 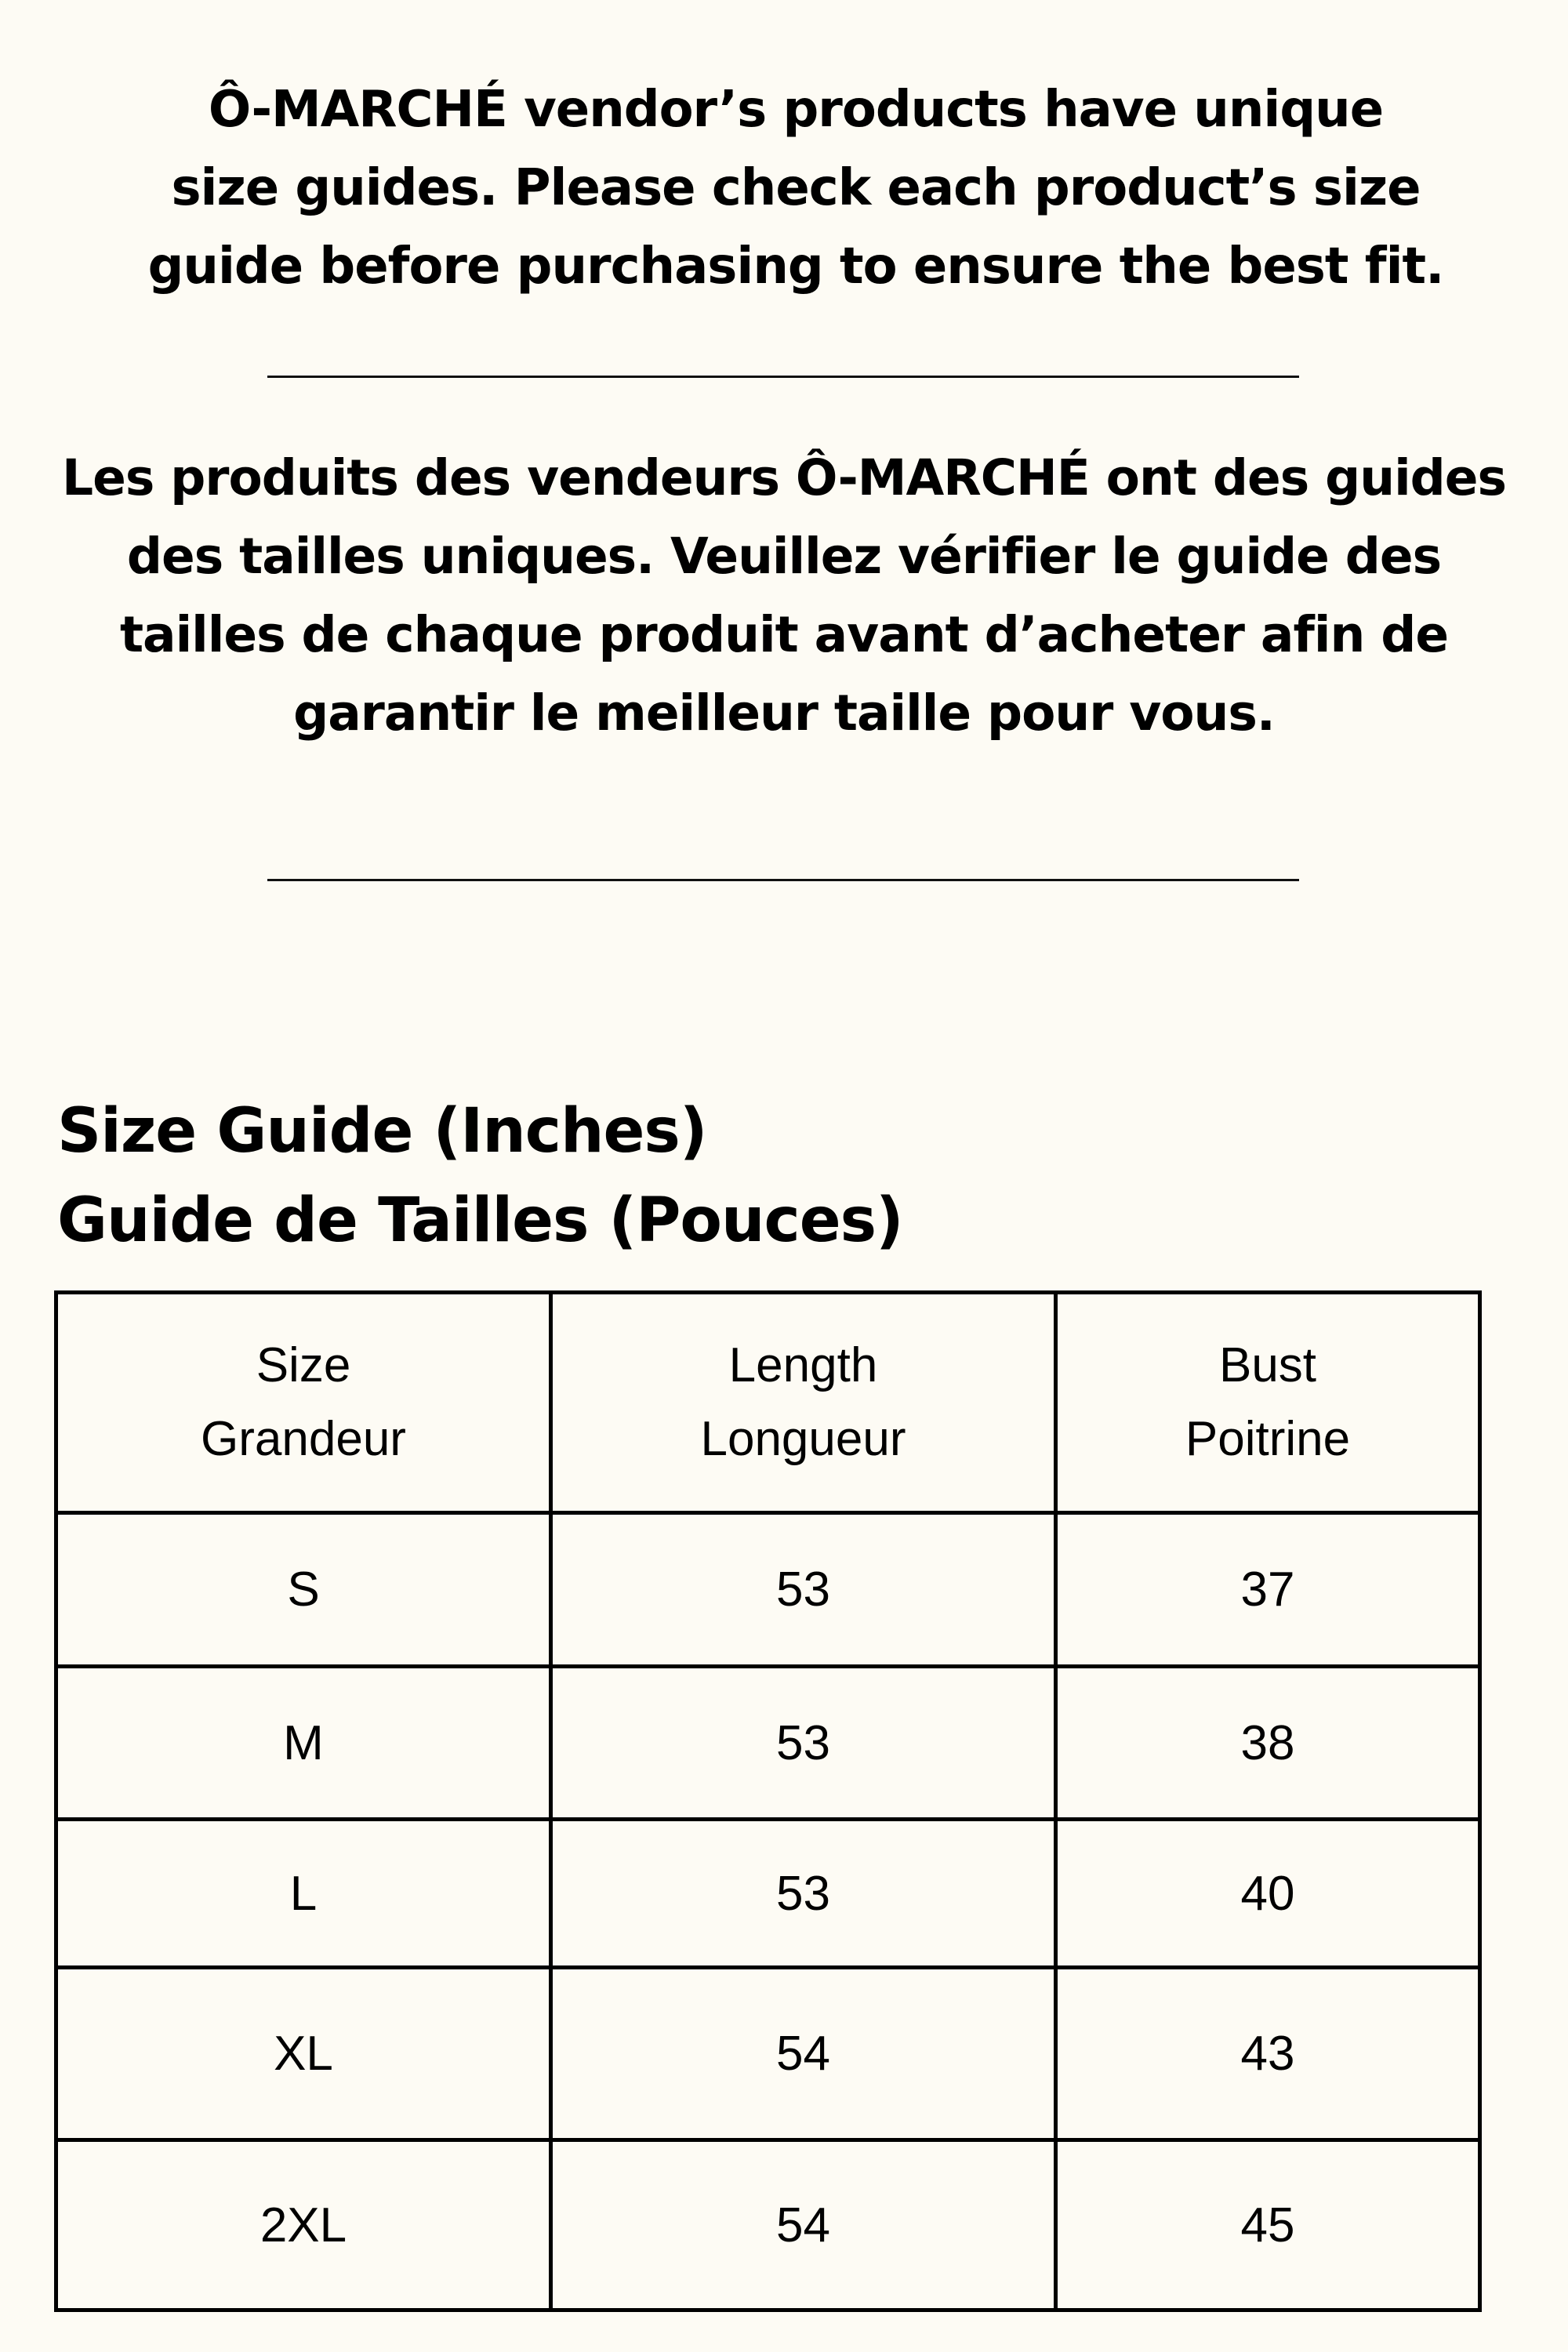 What do you see at coordinates (1268, 1589) in the screenshot?
I see `cell-bust: 37` at bounding box center [1268, 1589].